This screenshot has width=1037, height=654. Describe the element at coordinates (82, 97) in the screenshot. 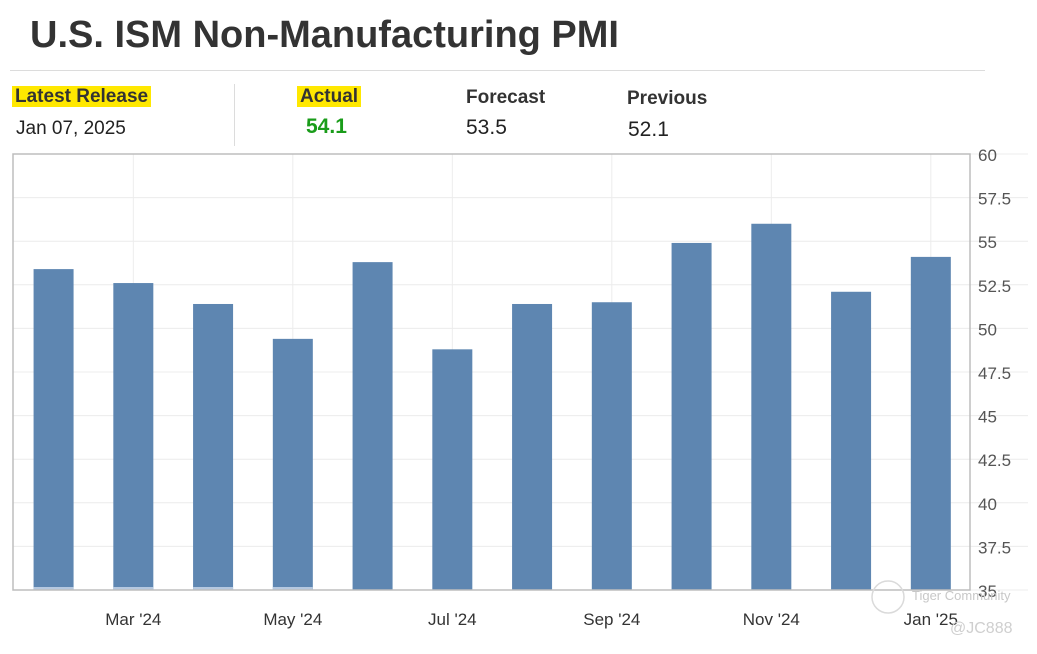

I see `latest-release-label: Latest Release` at that location.